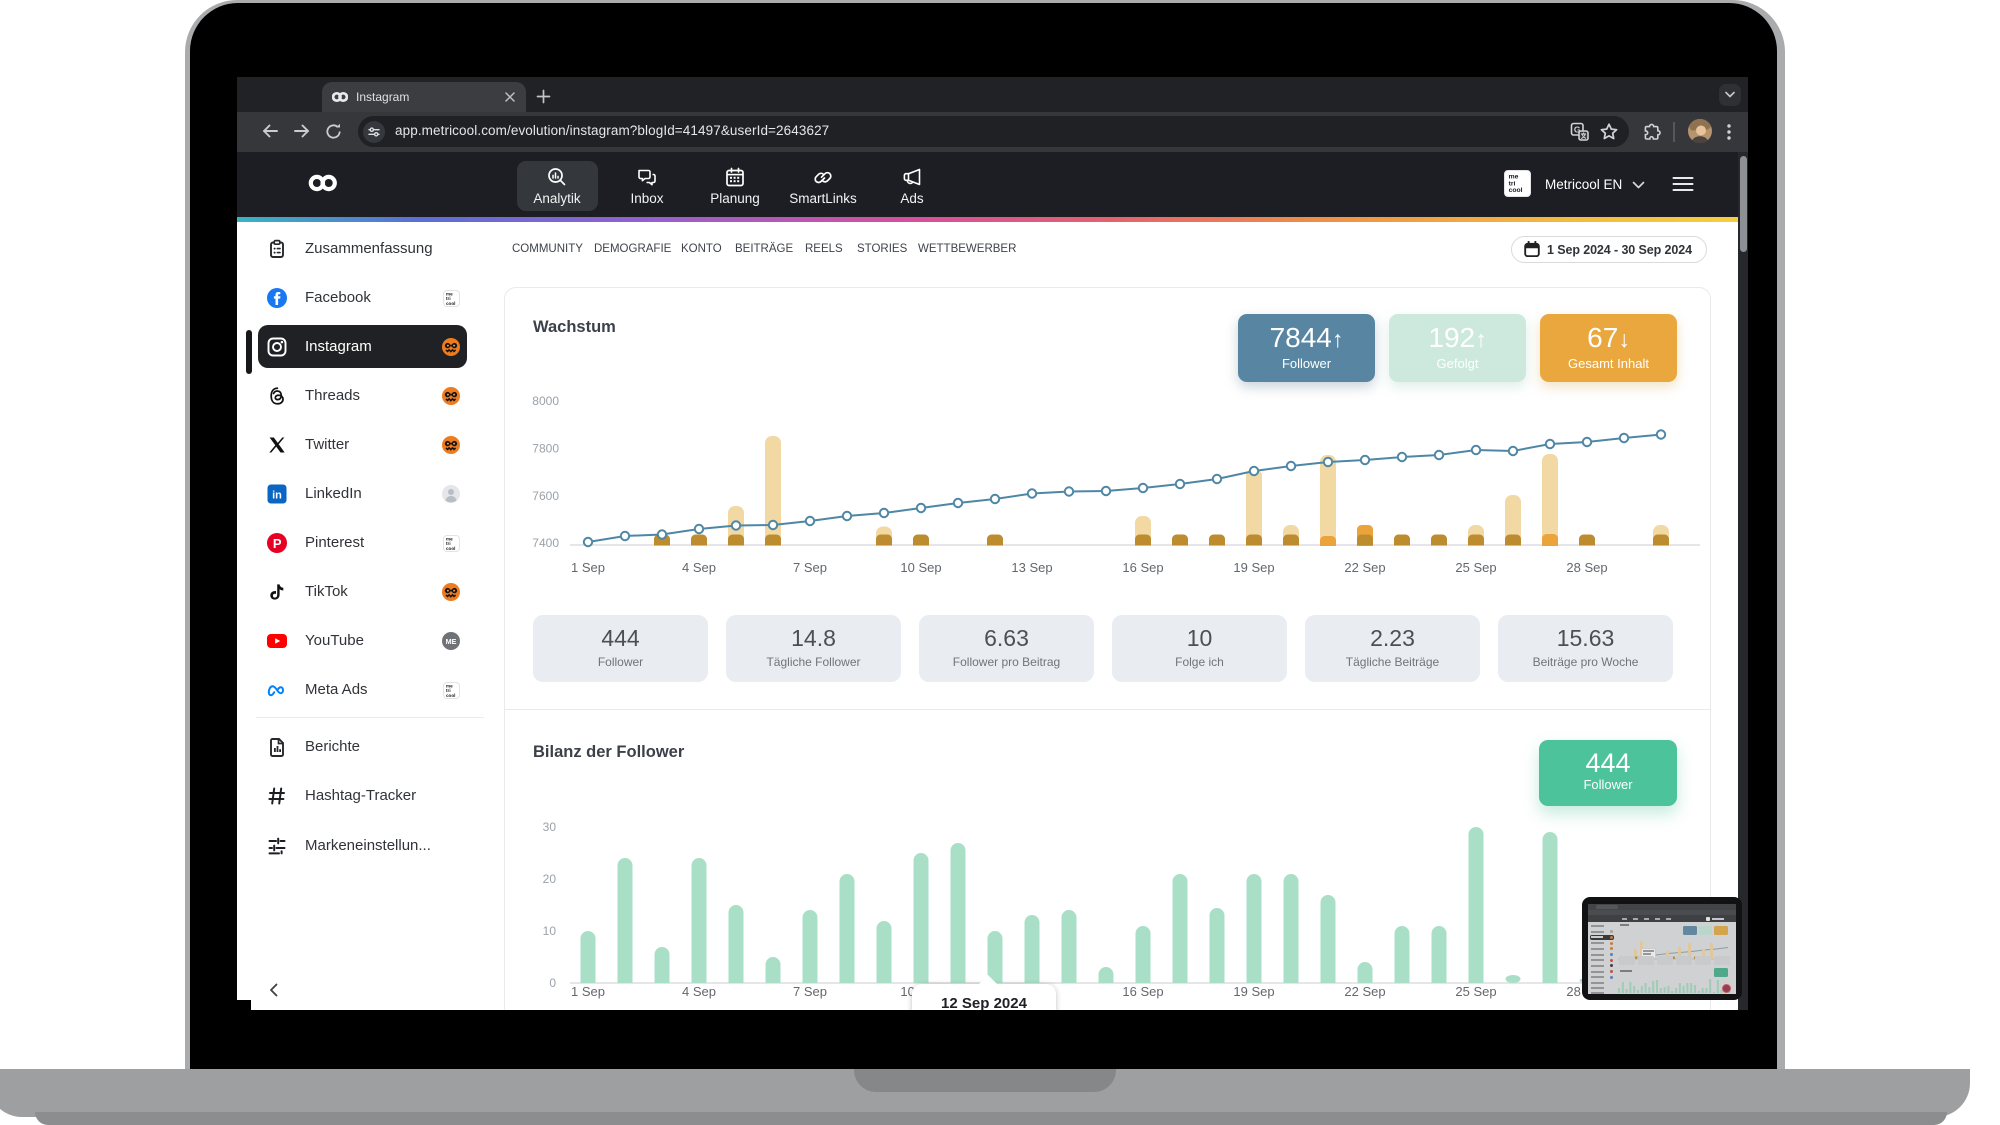 This screenshot has width=2000, height=1125. What do you see at coordinates (1031, 567) in the screenshot?
I see `svg-text: 13 Sep` at bounding box center [1031, 567].